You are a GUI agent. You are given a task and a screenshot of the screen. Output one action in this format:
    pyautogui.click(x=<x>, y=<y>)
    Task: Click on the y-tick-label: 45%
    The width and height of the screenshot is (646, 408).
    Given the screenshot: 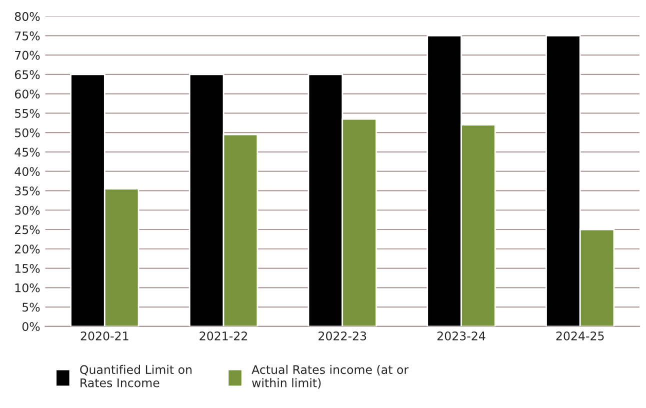 What is the action you would take?
    pyautogui.click(x=27, y=152)
    